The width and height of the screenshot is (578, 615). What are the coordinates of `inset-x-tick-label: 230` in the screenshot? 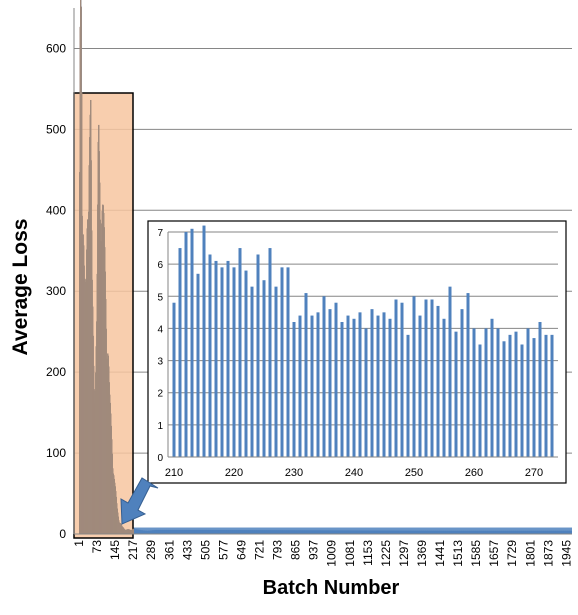 It's located at (294, 473).